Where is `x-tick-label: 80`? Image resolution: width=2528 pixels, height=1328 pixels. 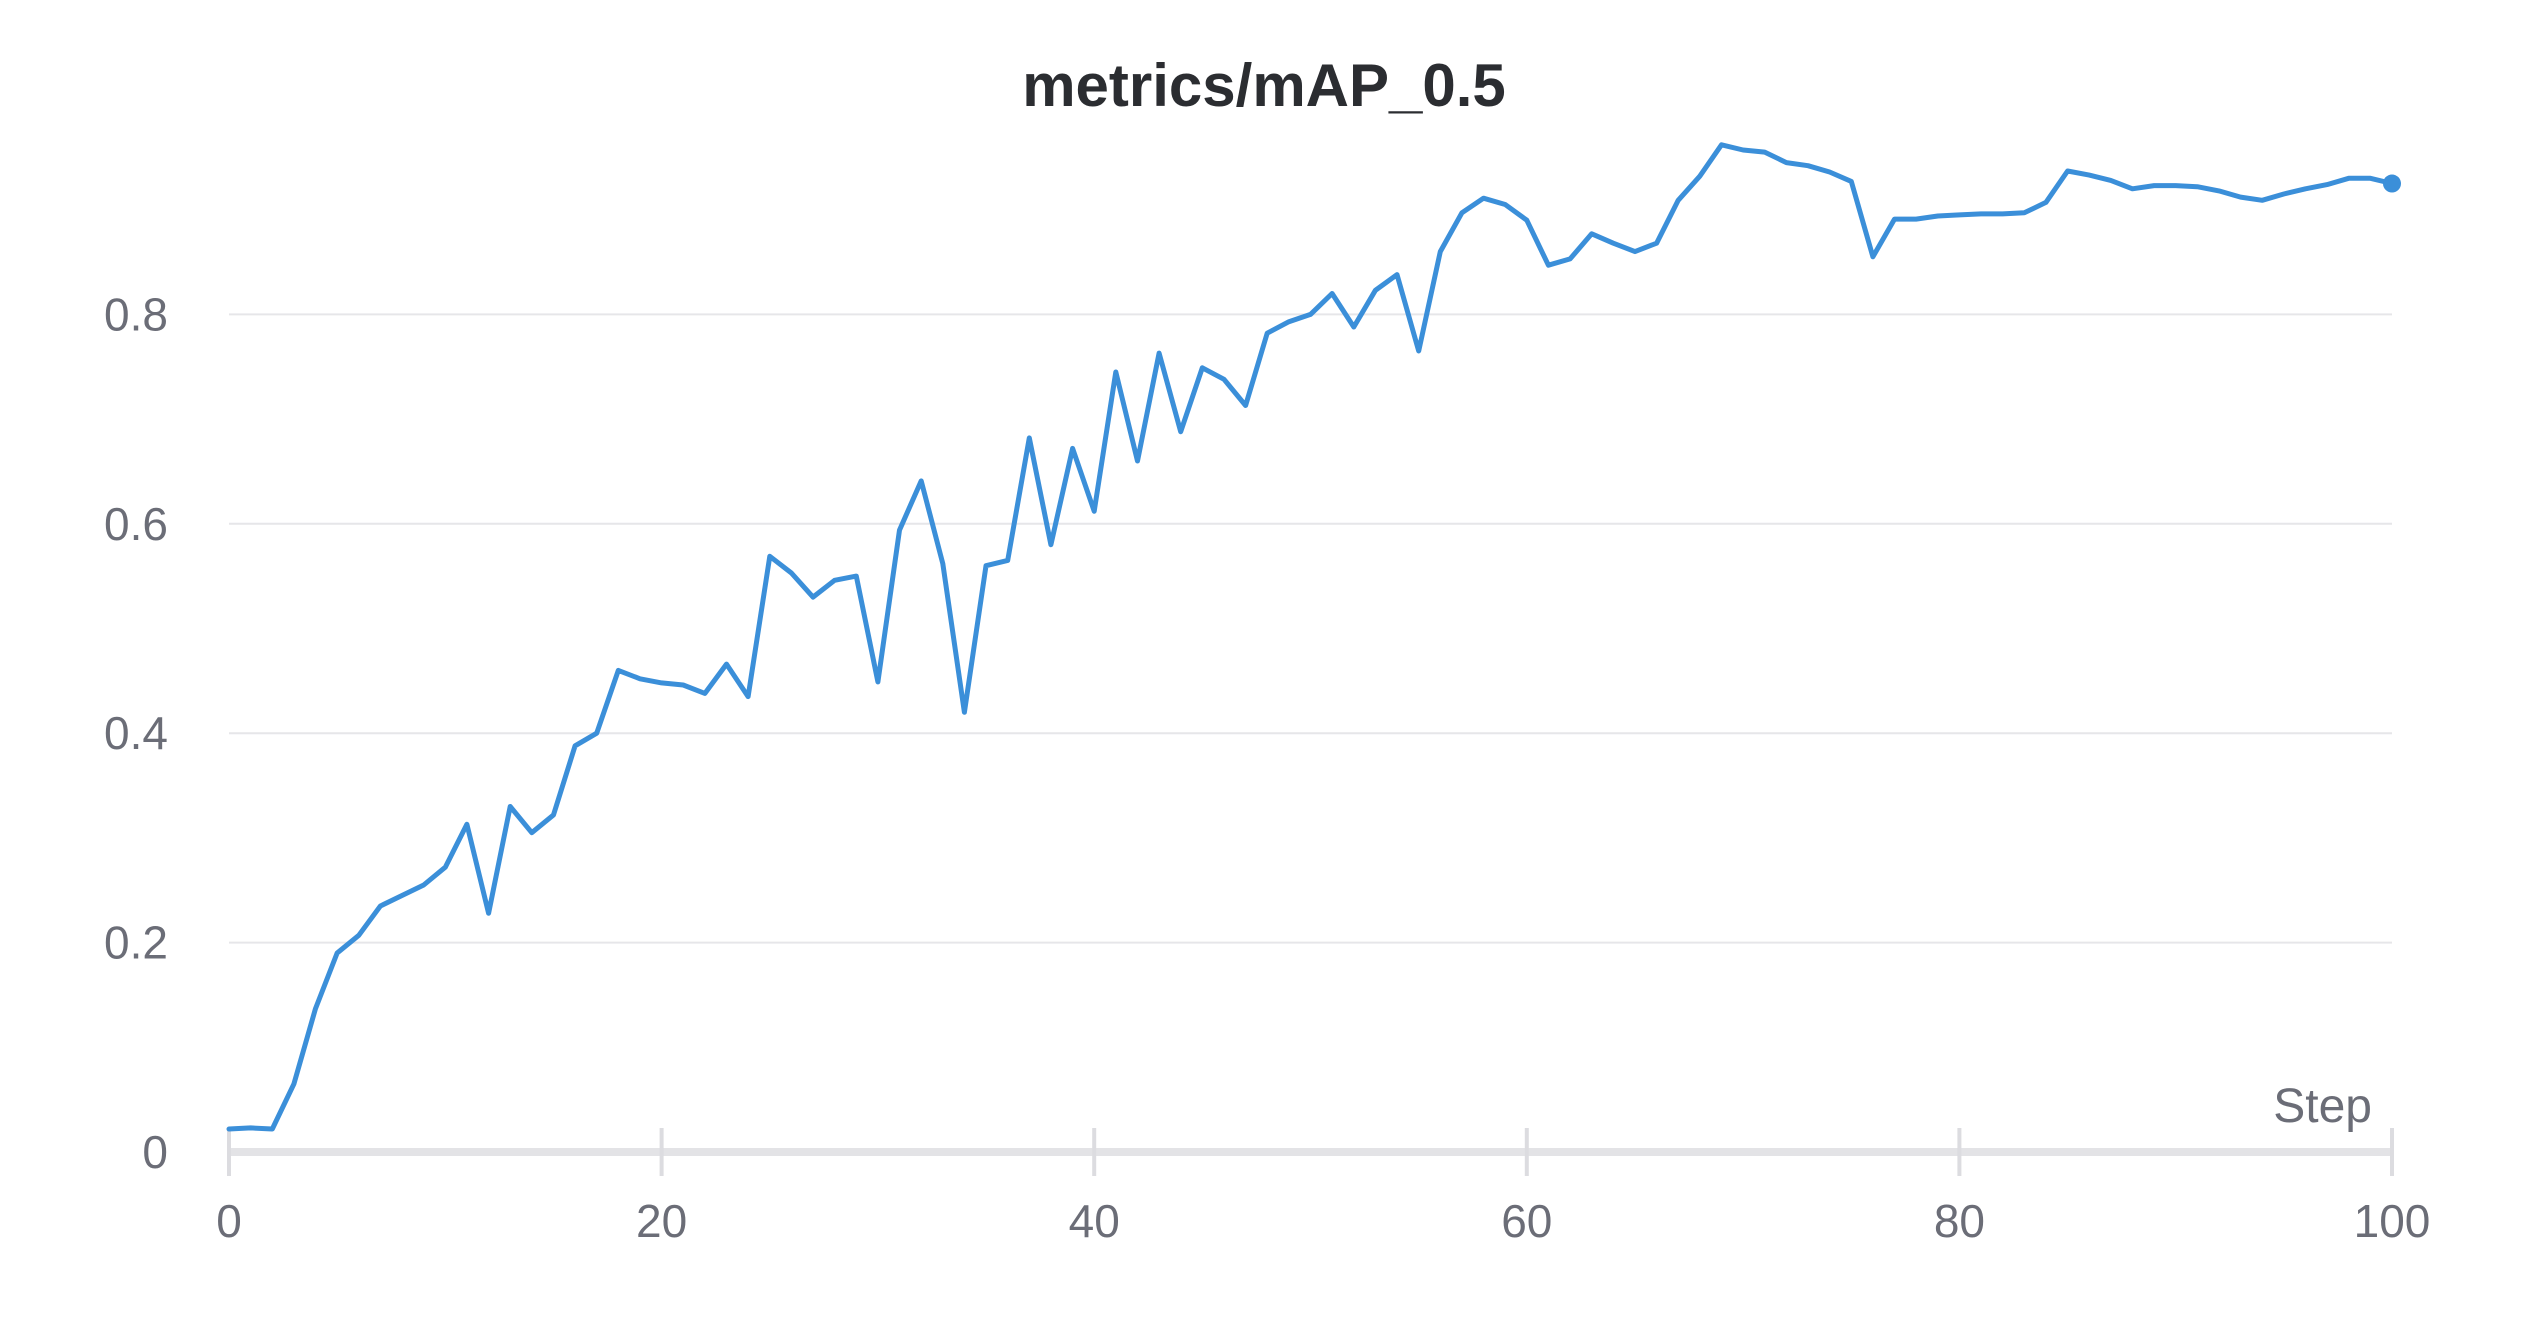 x-tick-label: 80 is located at coordinates (1959, 1221).